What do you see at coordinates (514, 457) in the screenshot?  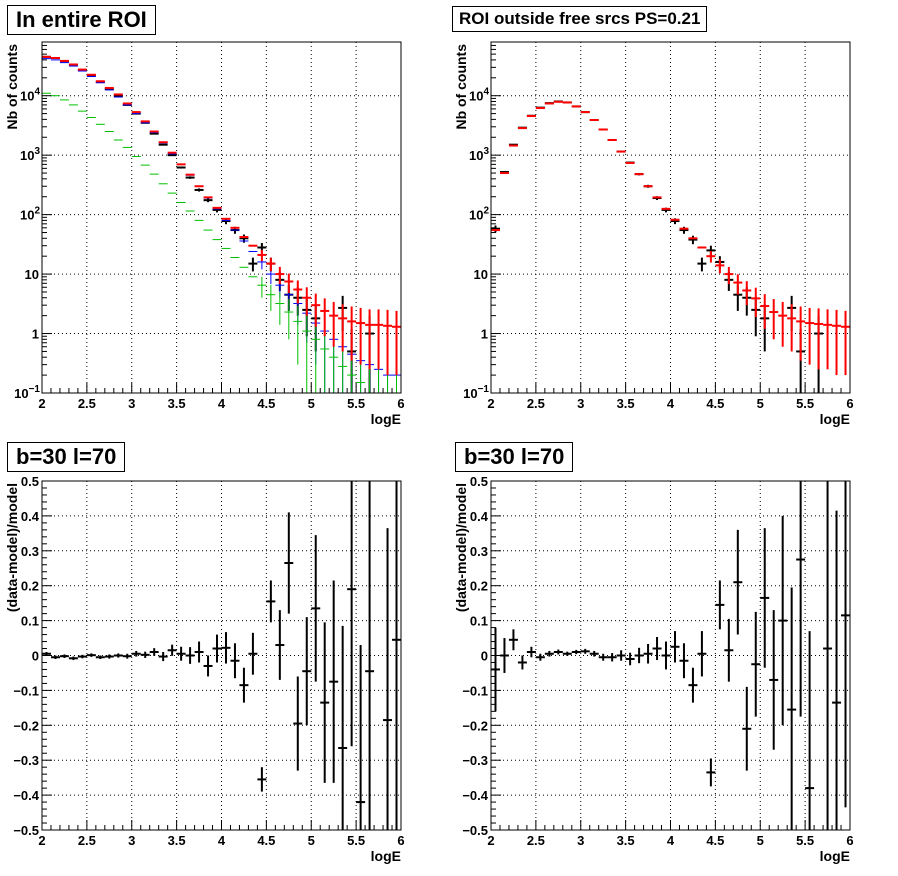 I see `panel-title-residuals-right: b=30 l=70` at bounding box center [514, 457].